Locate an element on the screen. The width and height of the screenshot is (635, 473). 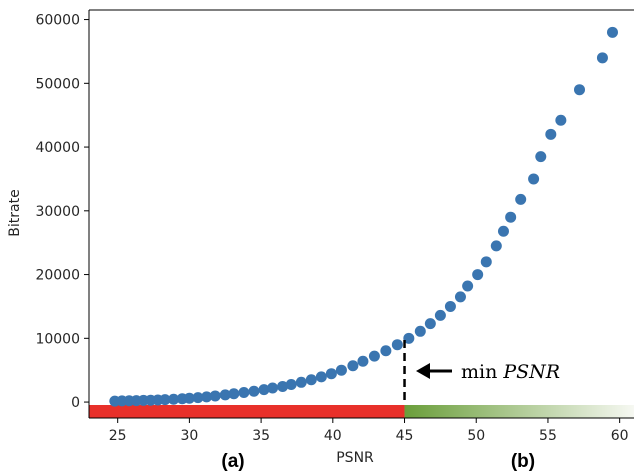
y-tick-label: 60000 is located at coordinates (57, 21).